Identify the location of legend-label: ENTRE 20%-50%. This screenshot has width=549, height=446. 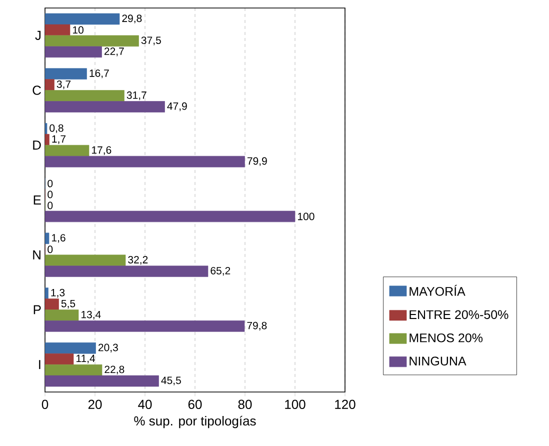
(459, 315).